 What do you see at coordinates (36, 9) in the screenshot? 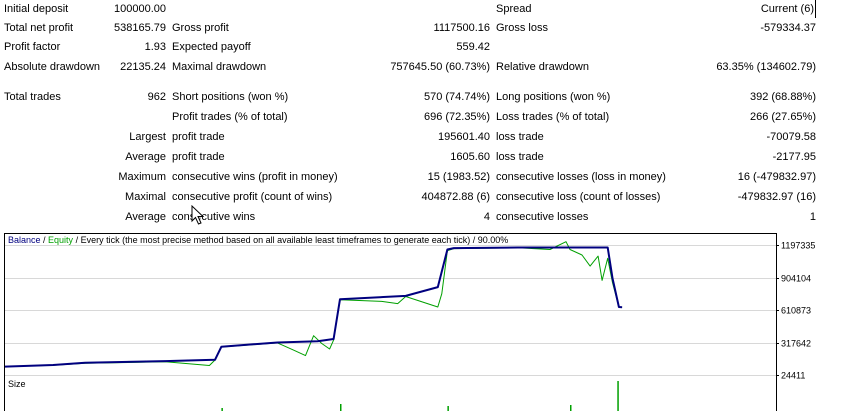
I see `initial-deposit-label: Initial deposit` at bounding box center [36, 9].